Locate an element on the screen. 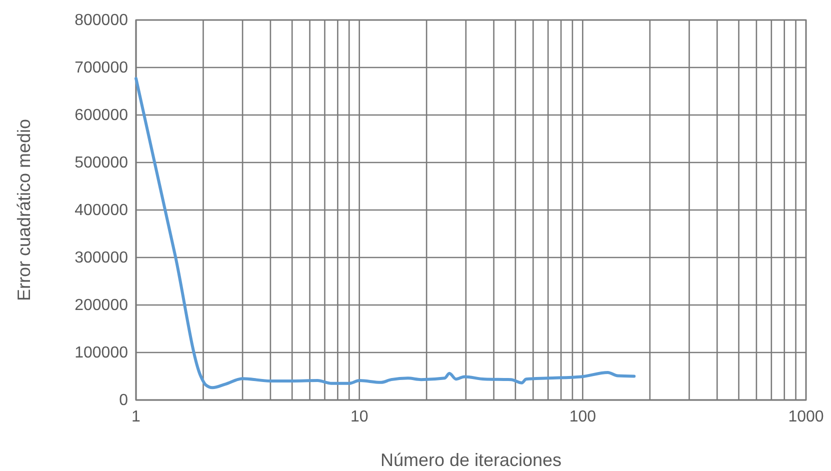 The image size is (831, 471). x-tick-label: 1 is located at coordinates (136, 417).